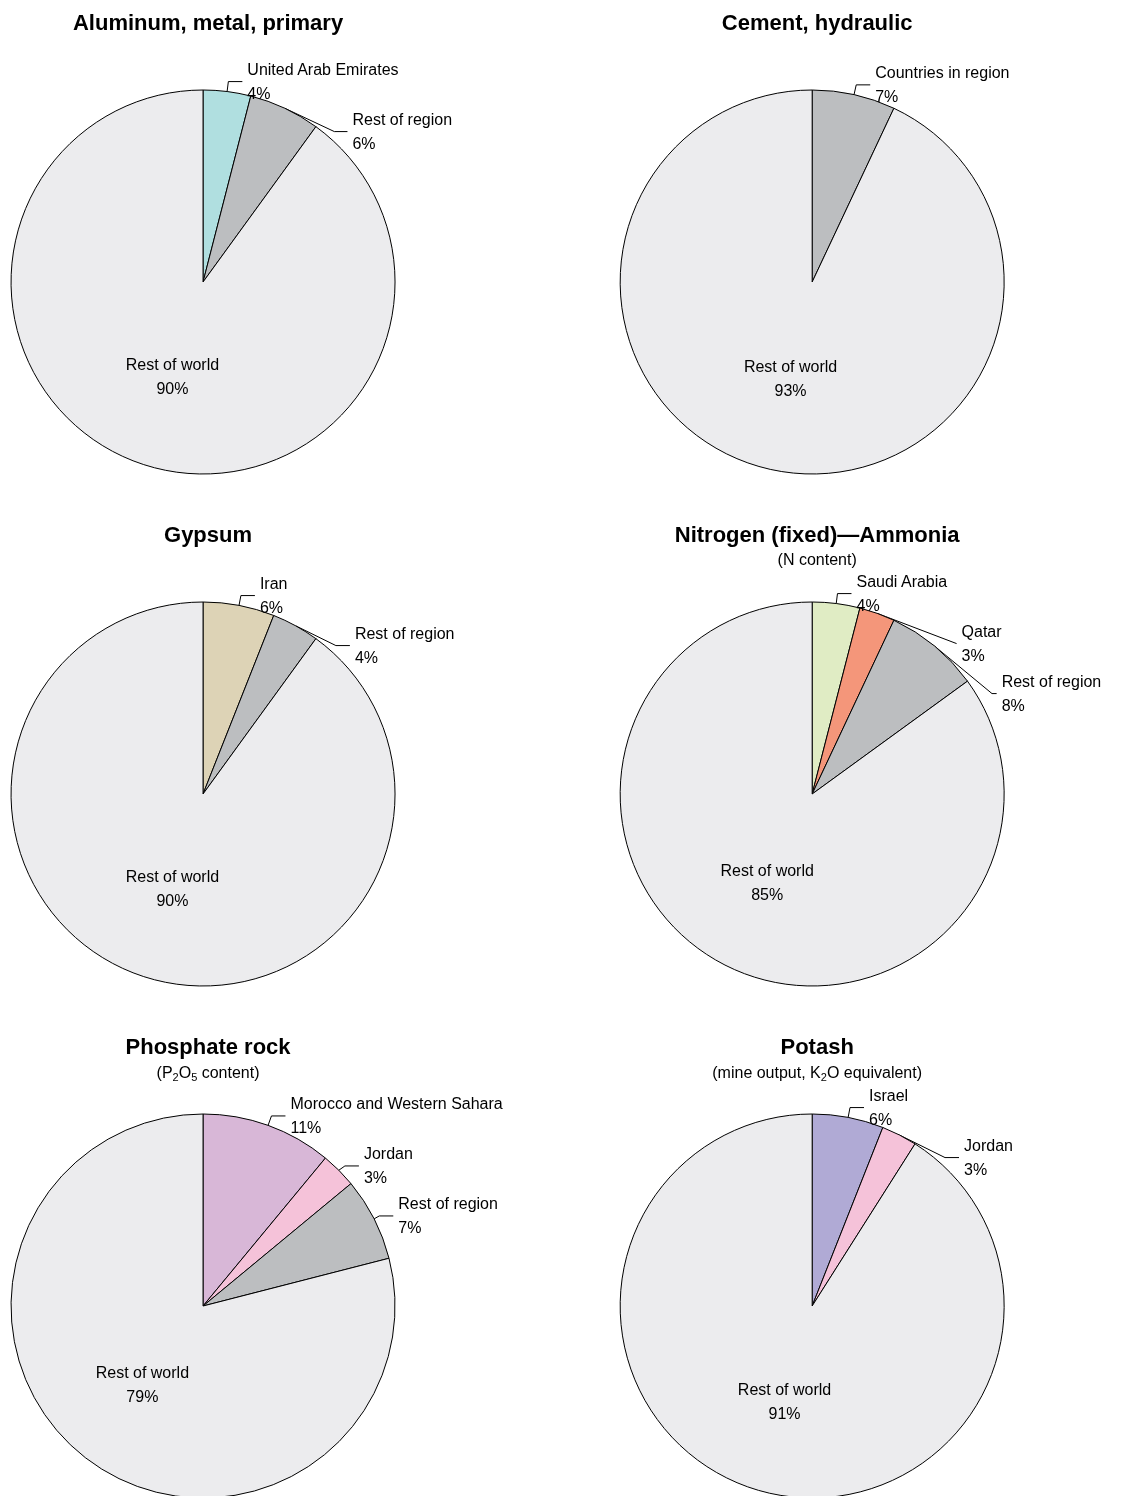  What do you see at coordinates (208, 1046) in the screenshot?
I see `chart-title: Phosphate rock` at bounding box center [208, 1046].